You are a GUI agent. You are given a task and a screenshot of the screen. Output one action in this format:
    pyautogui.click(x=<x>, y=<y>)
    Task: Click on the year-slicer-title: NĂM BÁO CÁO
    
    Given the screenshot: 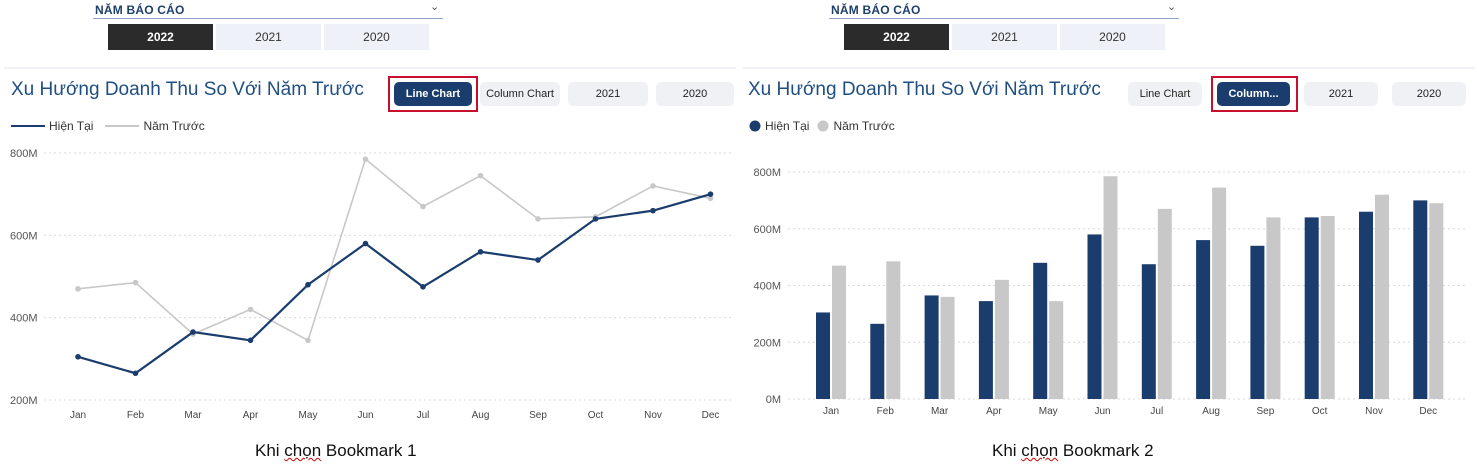 What is the action you would take?
    pyautogui.click(x=876, y=10)
    